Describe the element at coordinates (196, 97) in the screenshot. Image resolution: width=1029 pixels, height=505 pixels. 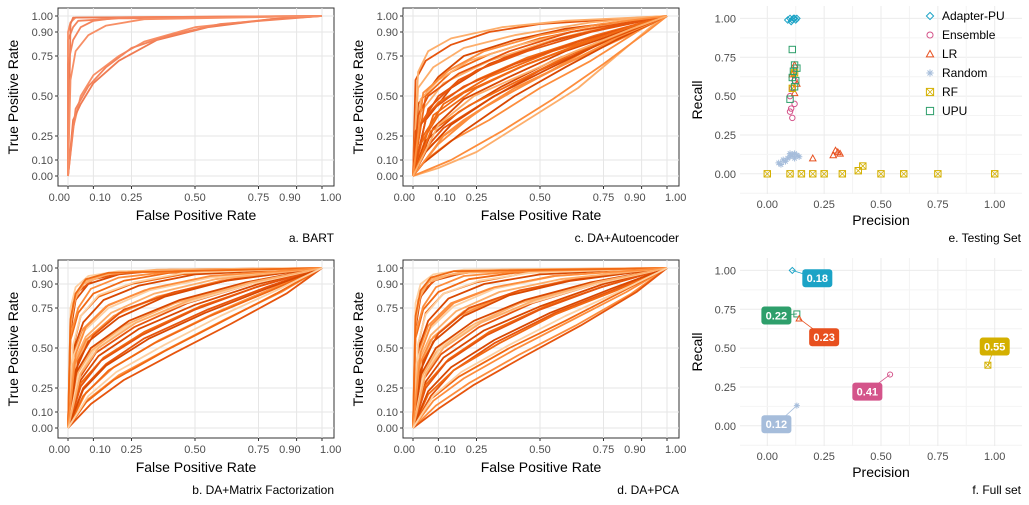
I see `panel-border` at that location.